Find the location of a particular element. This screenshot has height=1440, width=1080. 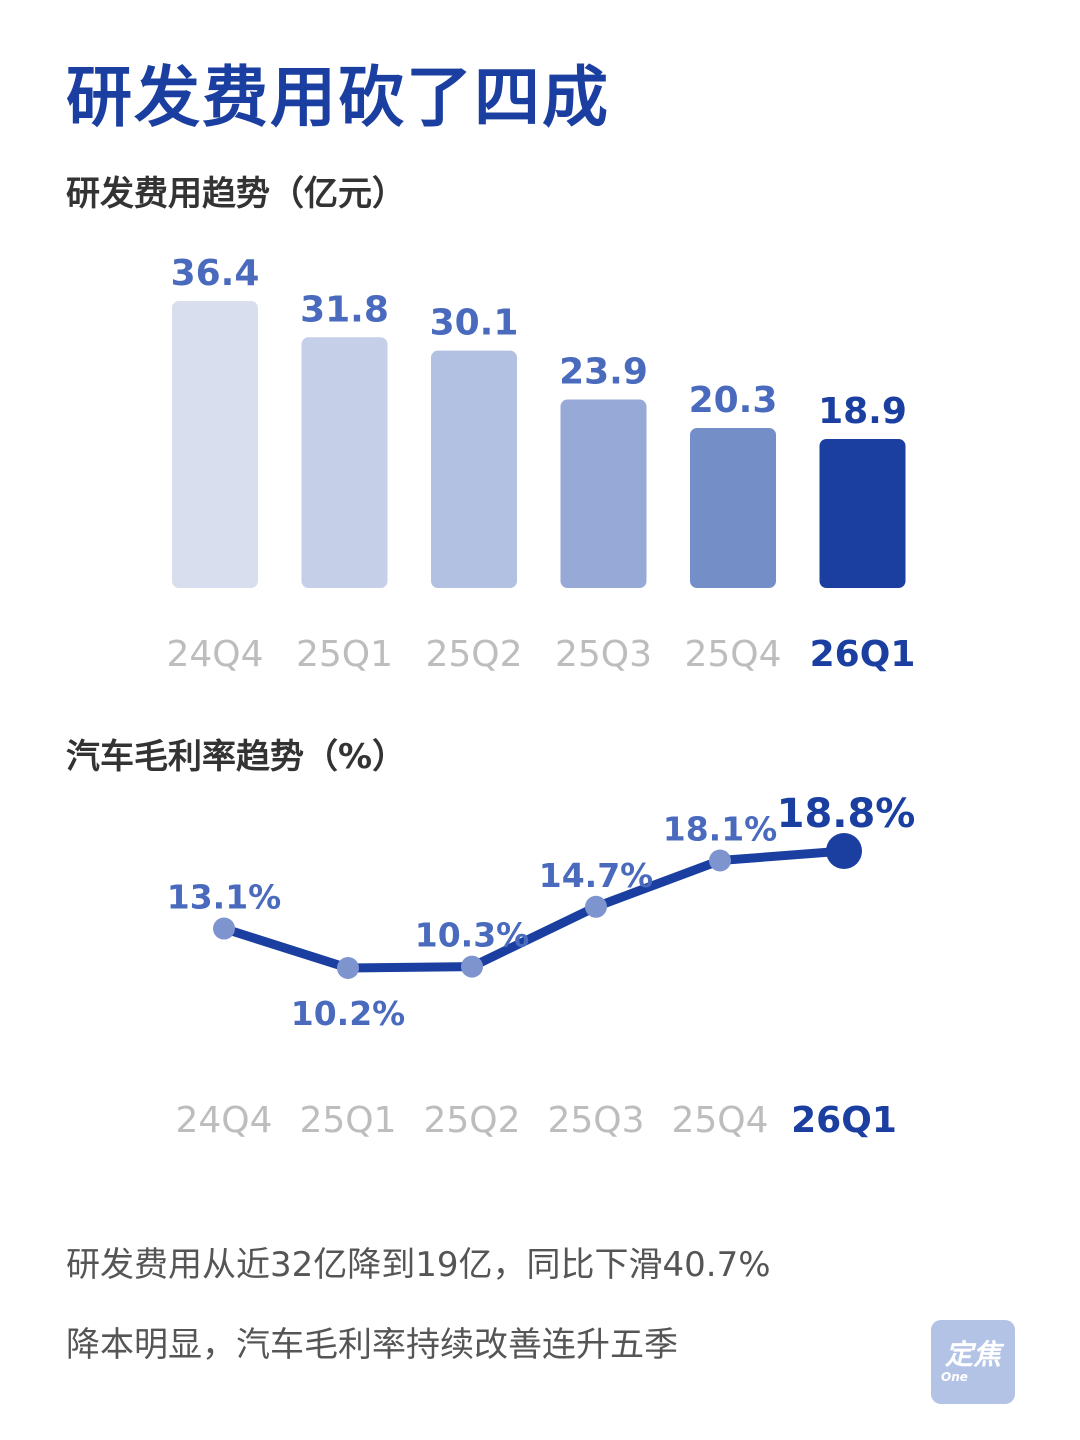

bar-chart-title: 研发费用趋势（亿元） is located at coordinates (236, 194).